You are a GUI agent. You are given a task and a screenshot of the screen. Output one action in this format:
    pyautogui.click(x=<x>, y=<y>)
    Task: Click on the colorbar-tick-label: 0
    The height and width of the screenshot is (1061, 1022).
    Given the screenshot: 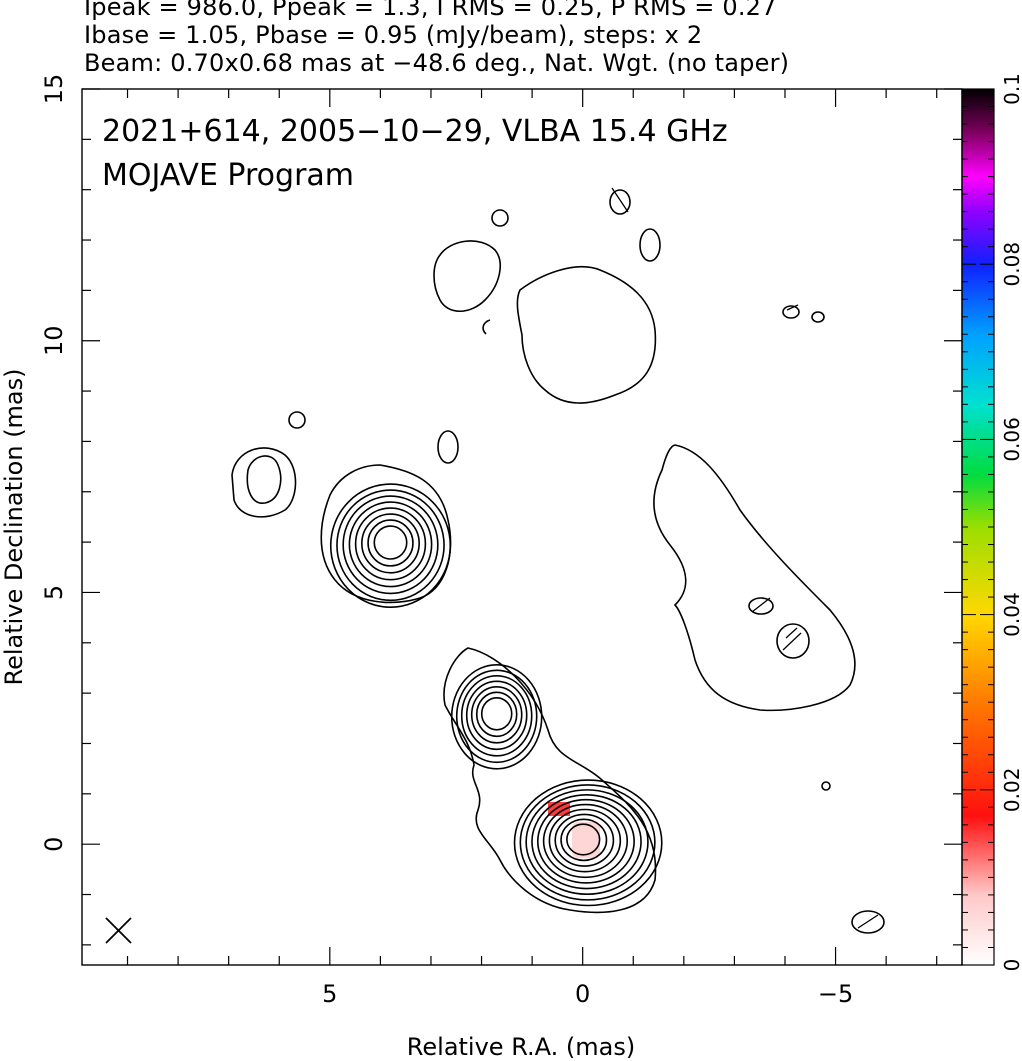 What is the action you would take?
    pyautogui.click(x=1011, y=965)
    